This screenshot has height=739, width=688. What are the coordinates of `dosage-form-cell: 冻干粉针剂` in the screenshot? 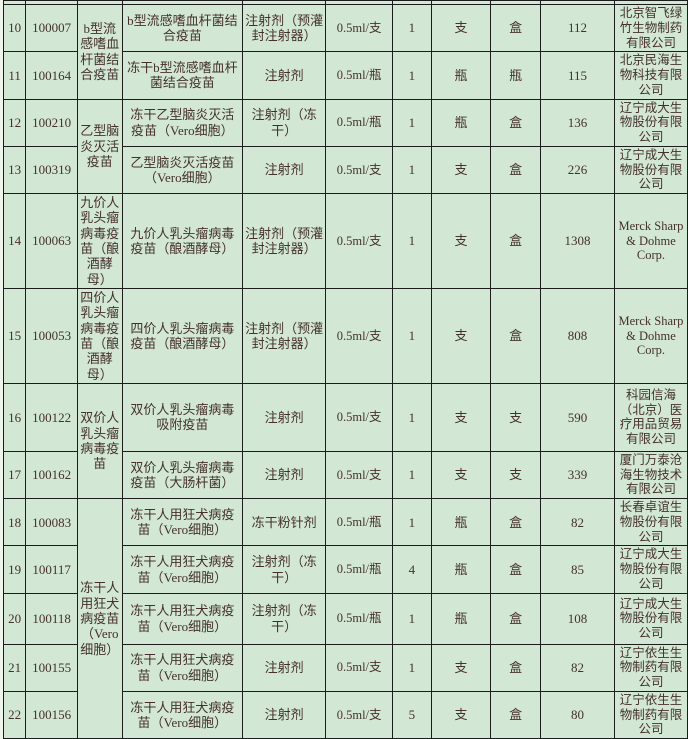 It's located at (284, 522).